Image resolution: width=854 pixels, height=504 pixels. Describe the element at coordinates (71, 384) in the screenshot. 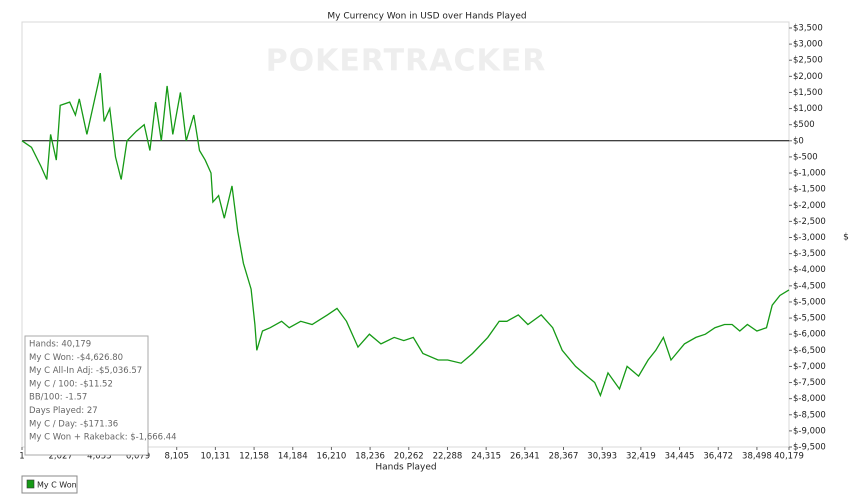

I see `stats-line: My C / 100: -$11.52` at that location.